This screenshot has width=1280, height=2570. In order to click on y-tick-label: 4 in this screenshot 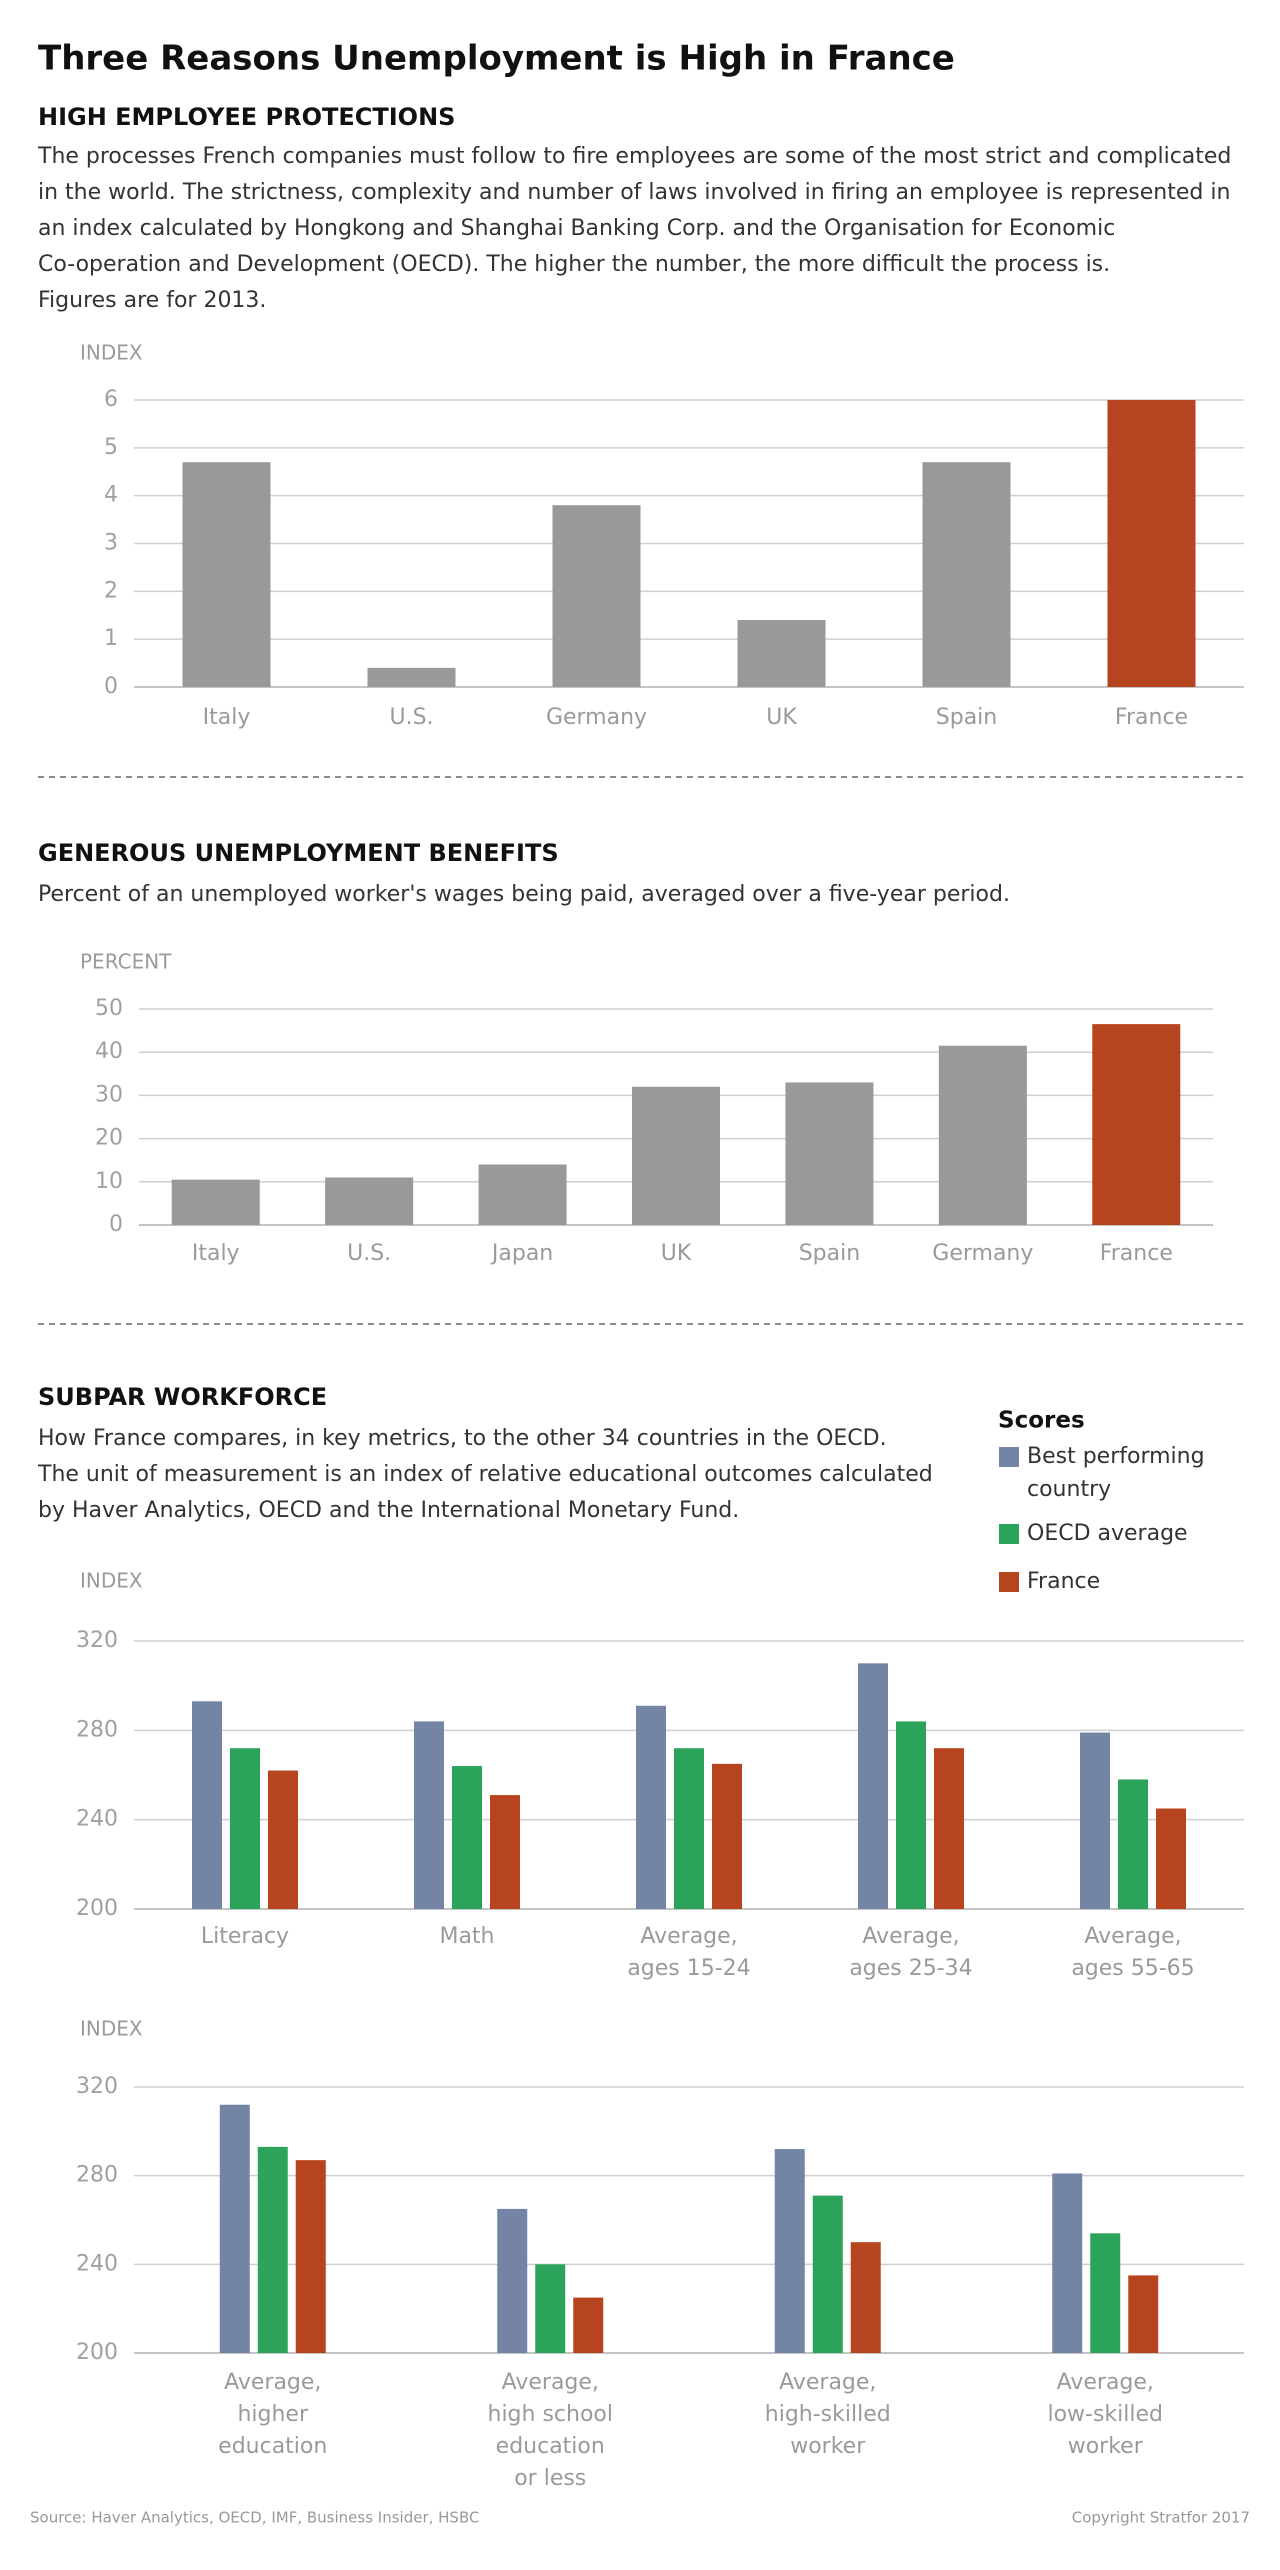, I will do `click(111, 495)`.